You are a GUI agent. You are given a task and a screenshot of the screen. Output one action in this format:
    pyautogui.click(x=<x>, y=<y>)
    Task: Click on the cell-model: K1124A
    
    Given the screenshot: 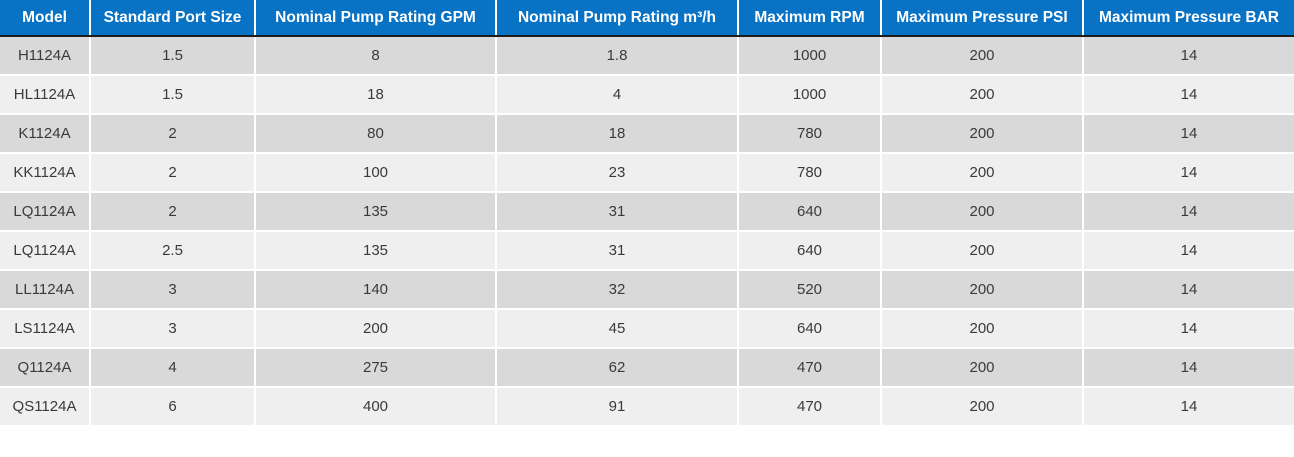 What is the action you would take?
    pyautogui.click(x=45, y=133)
    